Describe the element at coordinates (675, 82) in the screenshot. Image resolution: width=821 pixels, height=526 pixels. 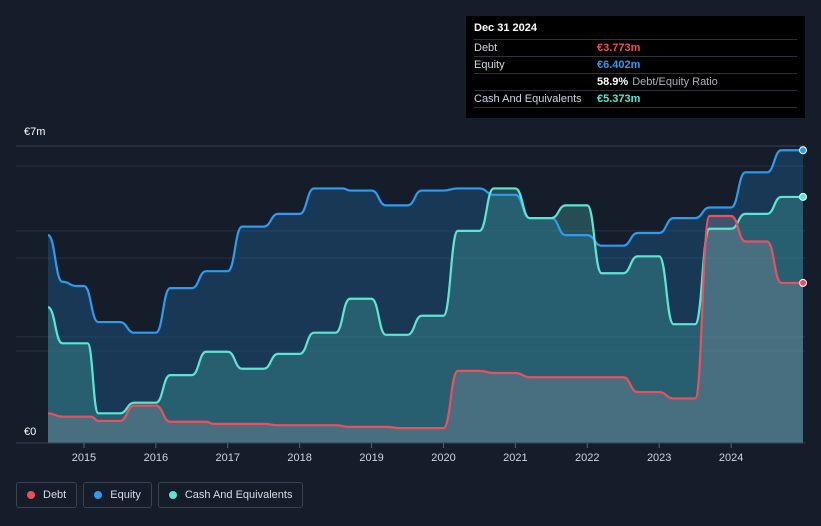
I see `tooltip-ratio-suffix: Debt/Equity Ratio` at that location.